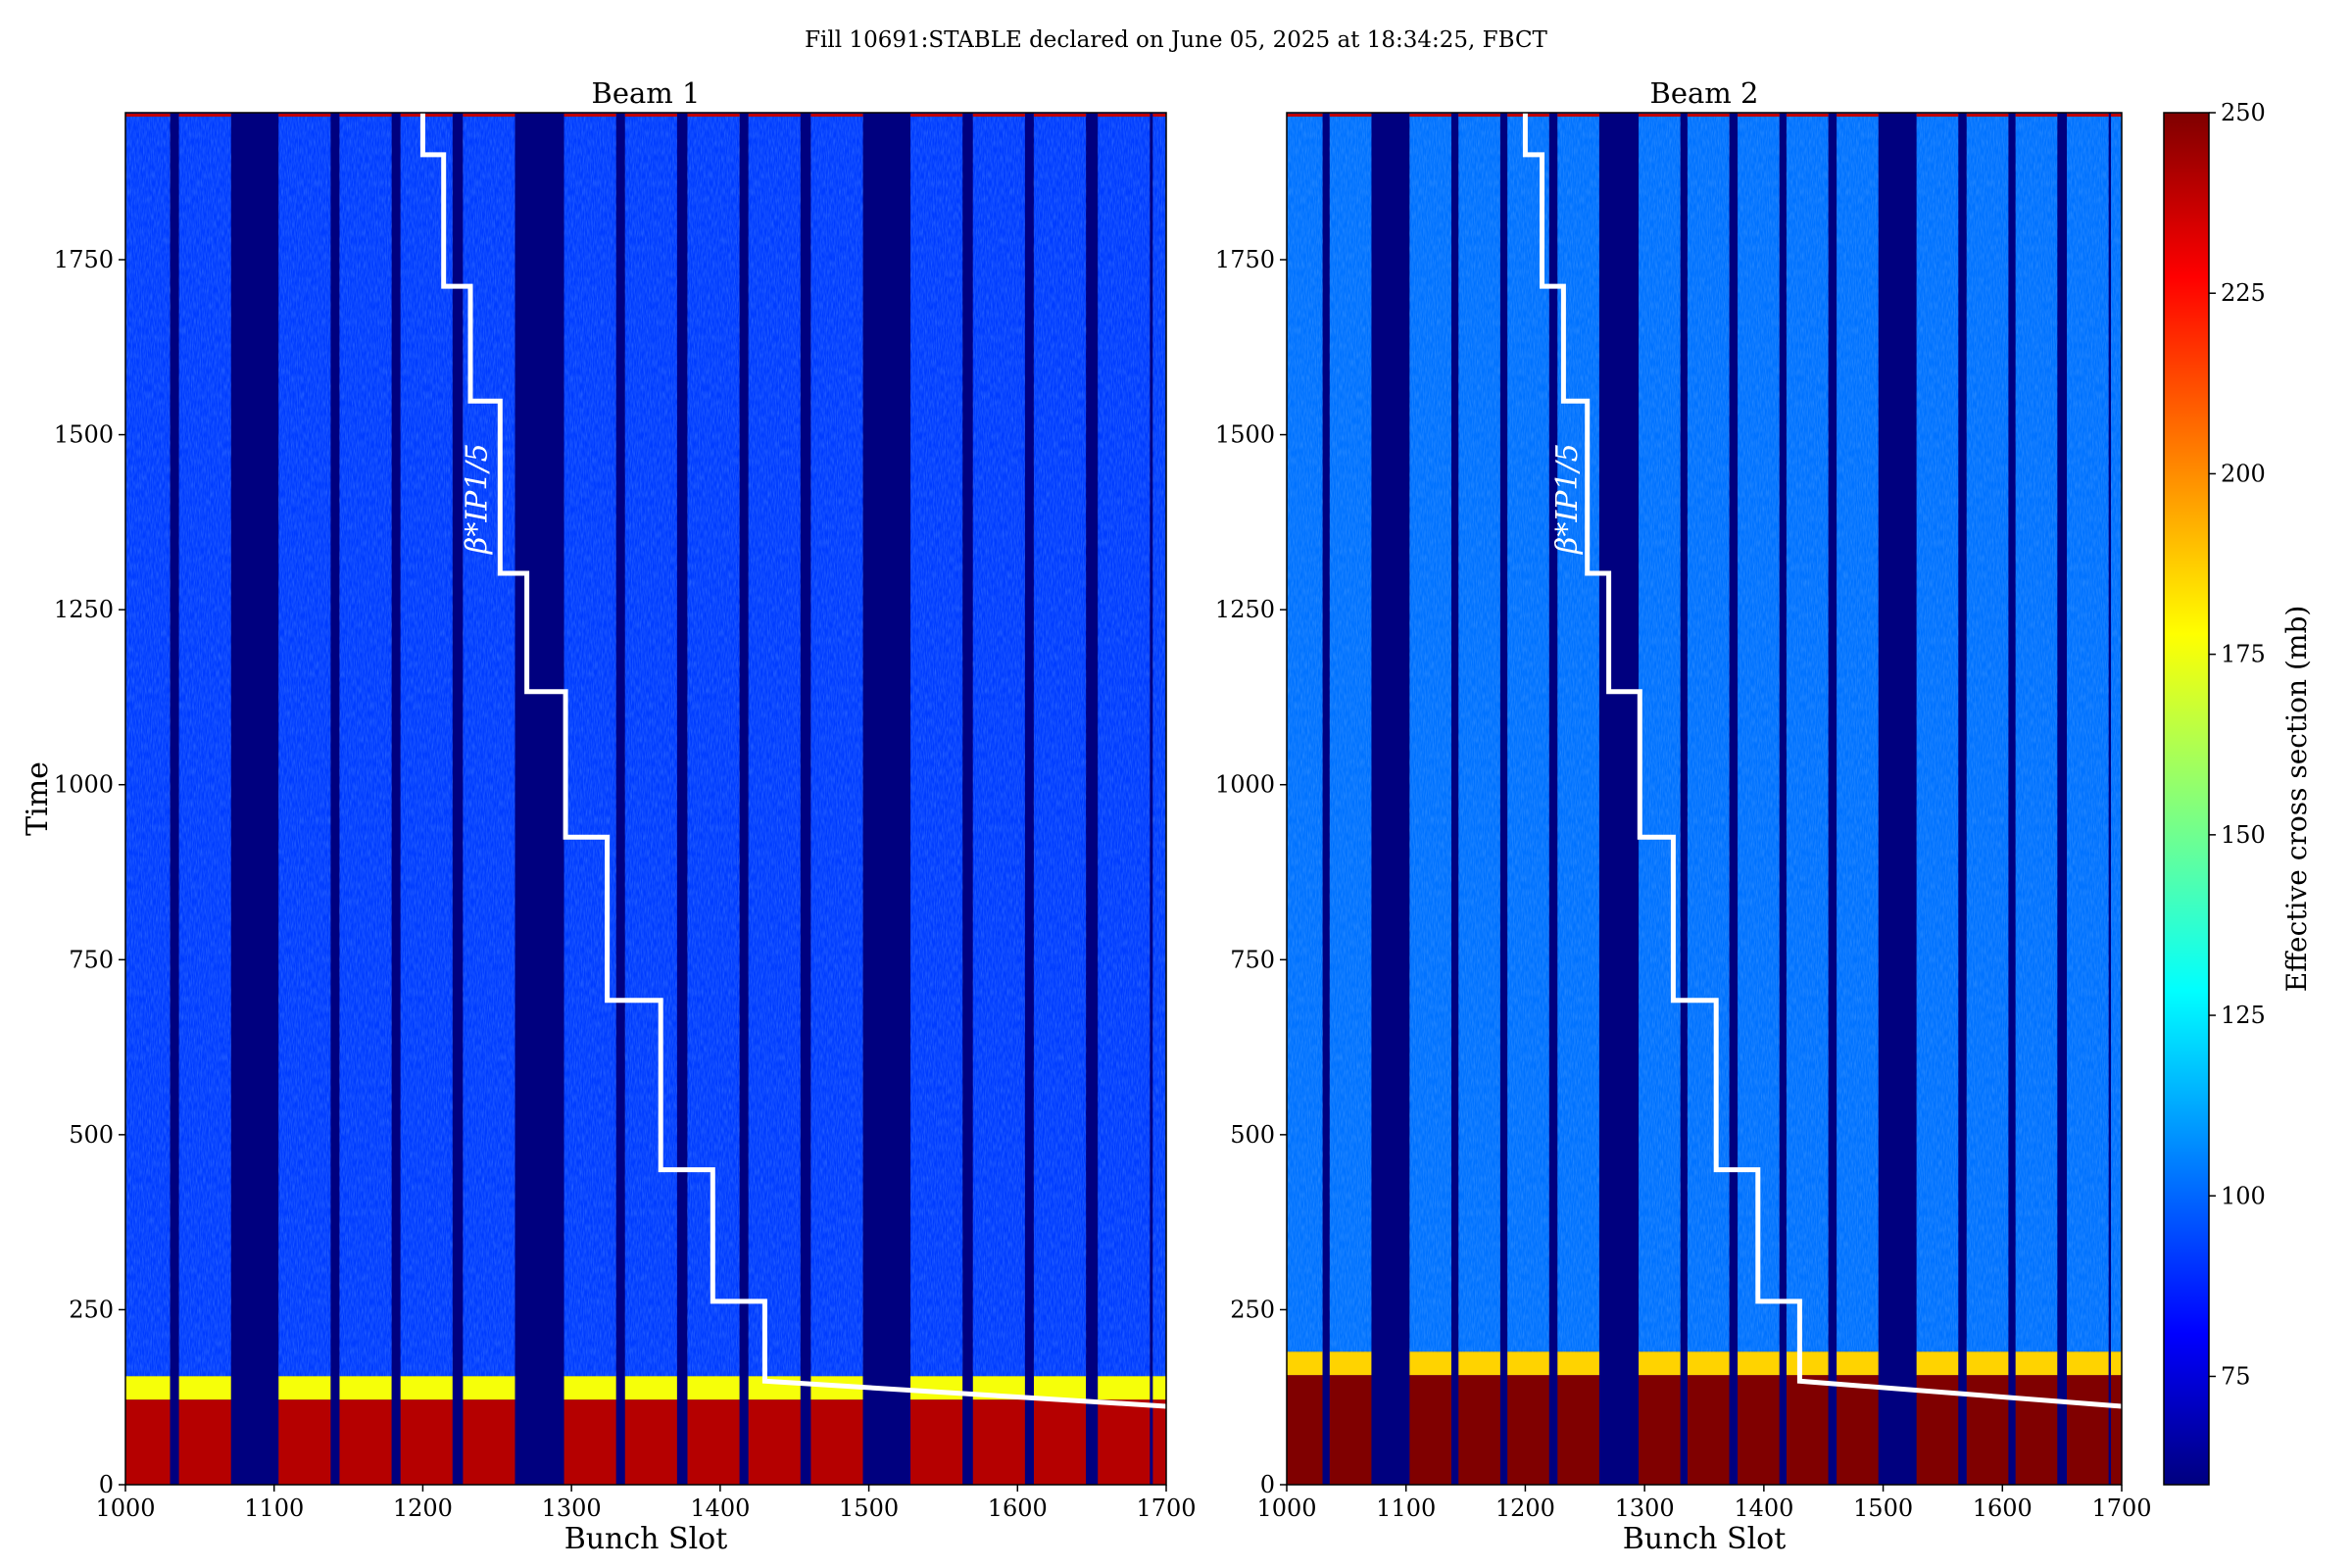  What do you see at coordinates (1525, 1508) in the screenshot?
I see `x-tick-label: 1200` at bounding box center [1525, 1508].